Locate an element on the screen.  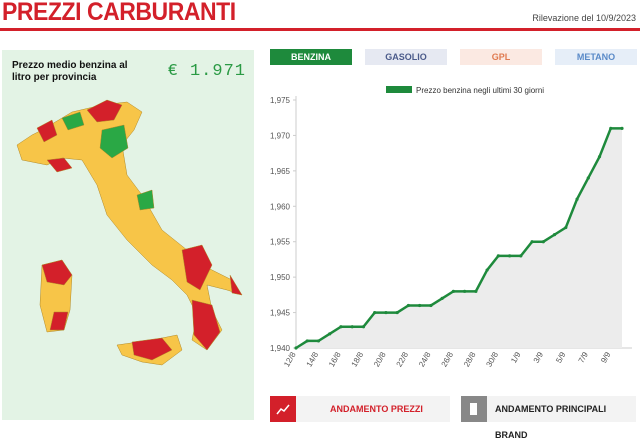
y-tick-label: 1,960 is located at coordinates (280, 206).